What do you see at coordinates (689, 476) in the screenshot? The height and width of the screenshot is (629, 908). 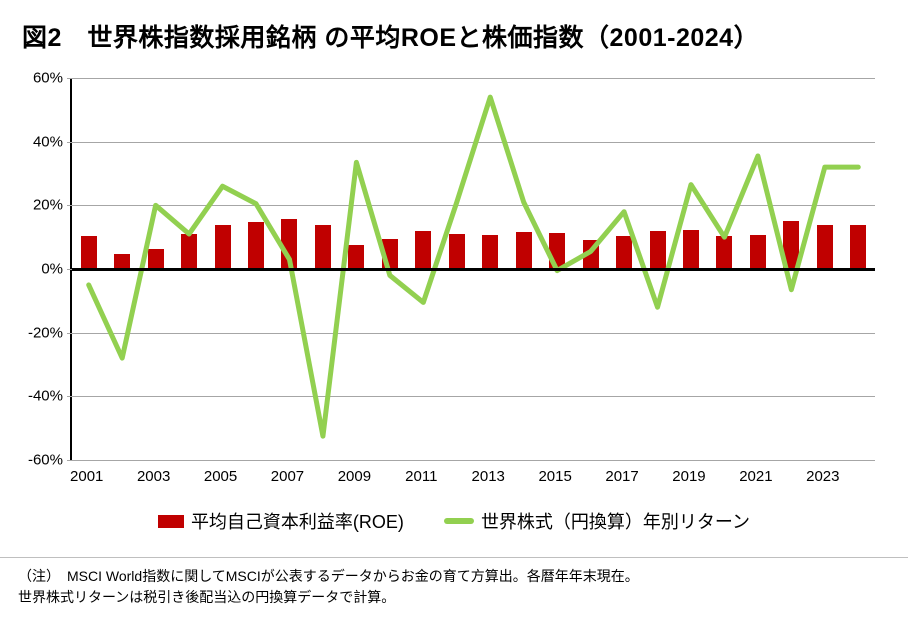 I see `x-axis-tick-label: 2019` at bounding box center [689, 476].